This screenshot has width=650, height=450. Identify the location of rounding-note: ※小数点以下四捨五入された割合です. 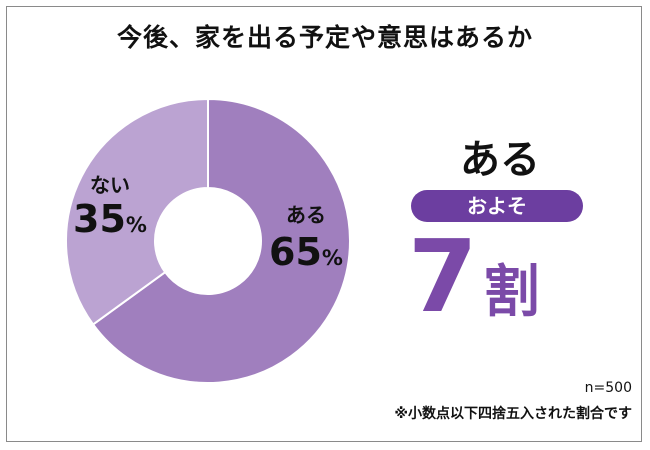
(513, 414).